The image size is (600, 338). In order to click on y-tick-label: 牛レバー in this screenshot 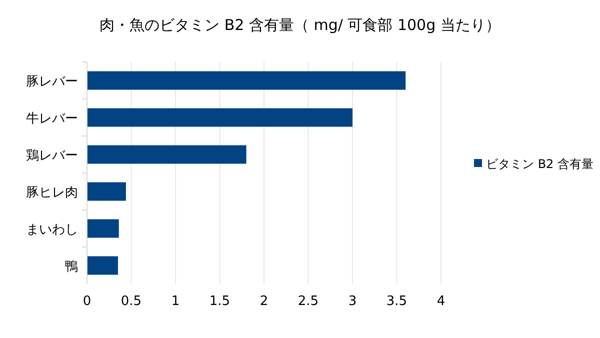, I will do `click(52, 119)`.